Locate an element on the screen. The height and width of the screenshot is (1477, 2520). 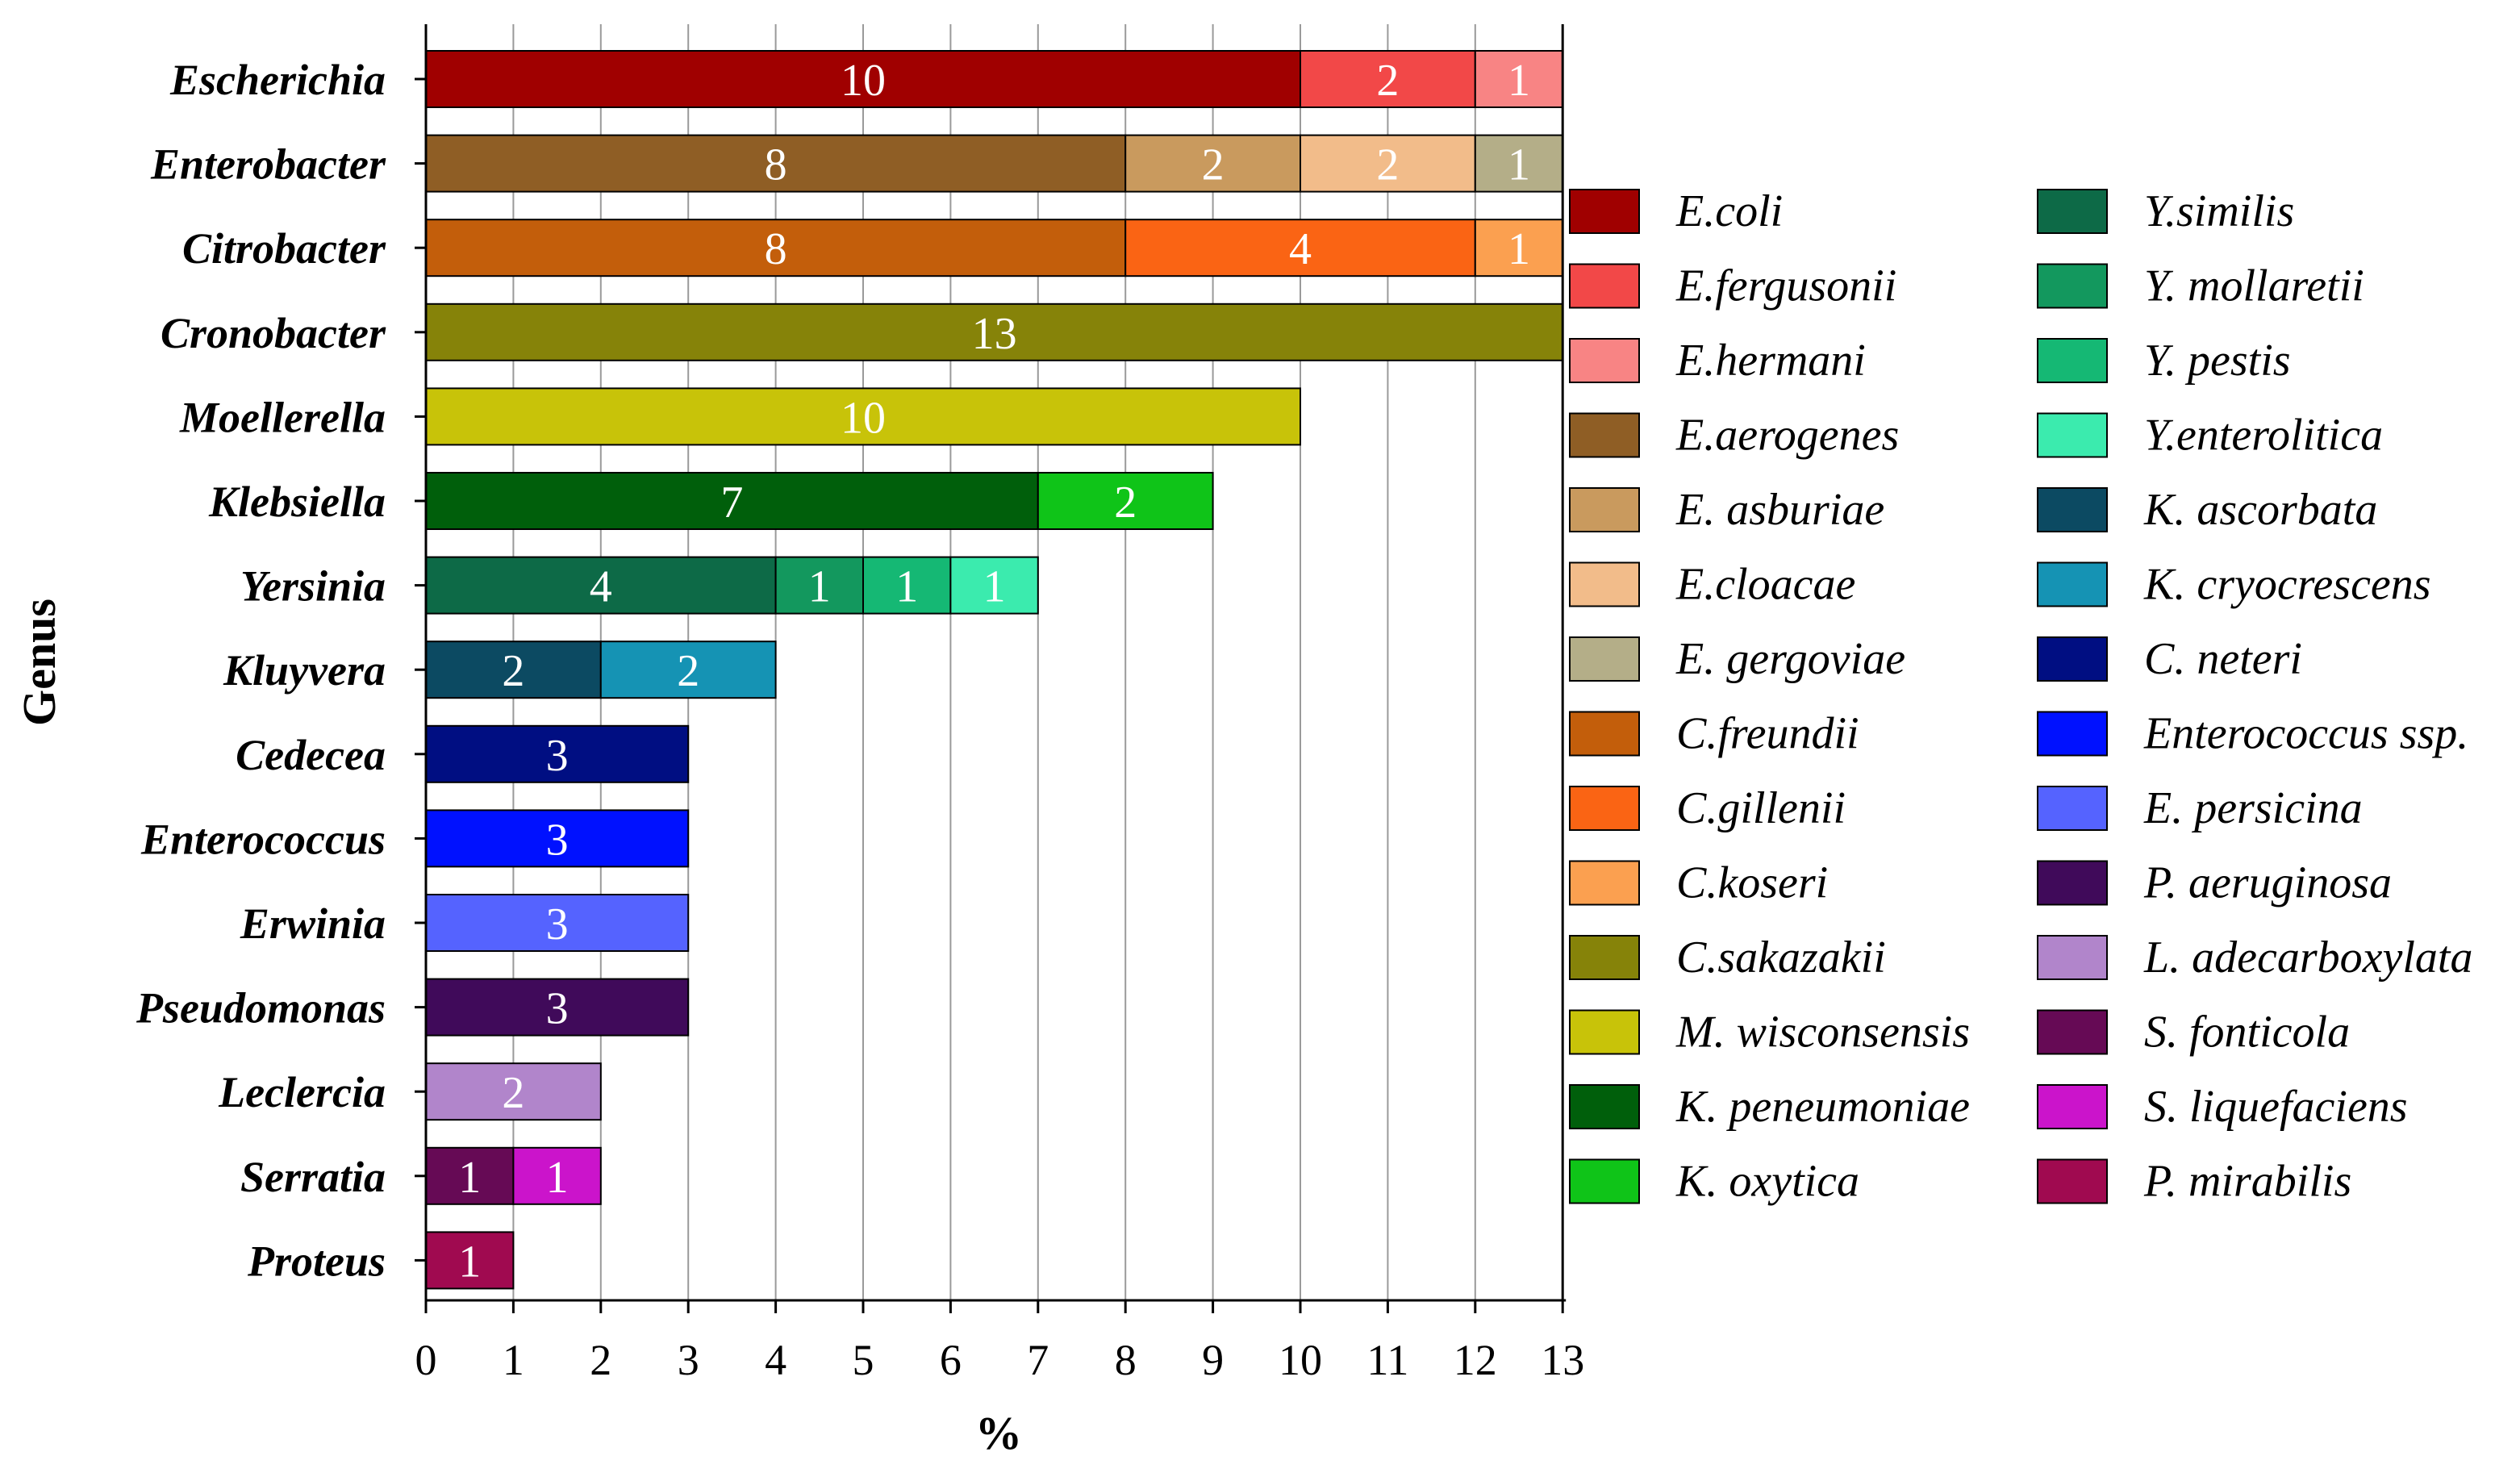
y-axis-title: Genus is located at coordinates (39, 663).